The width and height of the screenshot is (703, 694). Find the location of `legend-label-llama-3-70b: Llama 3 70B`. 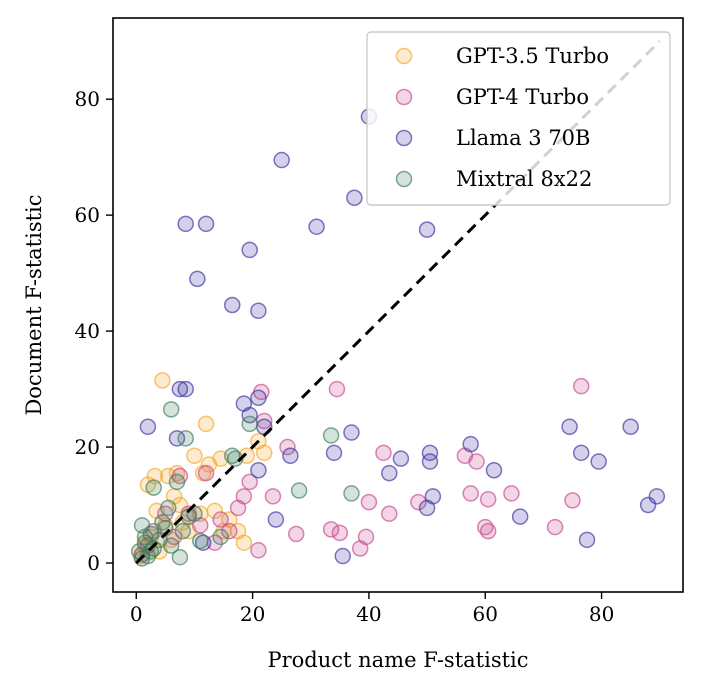

legend-label-llama-3-70b: Llama 3 70B is located at coordinates (523, 138).